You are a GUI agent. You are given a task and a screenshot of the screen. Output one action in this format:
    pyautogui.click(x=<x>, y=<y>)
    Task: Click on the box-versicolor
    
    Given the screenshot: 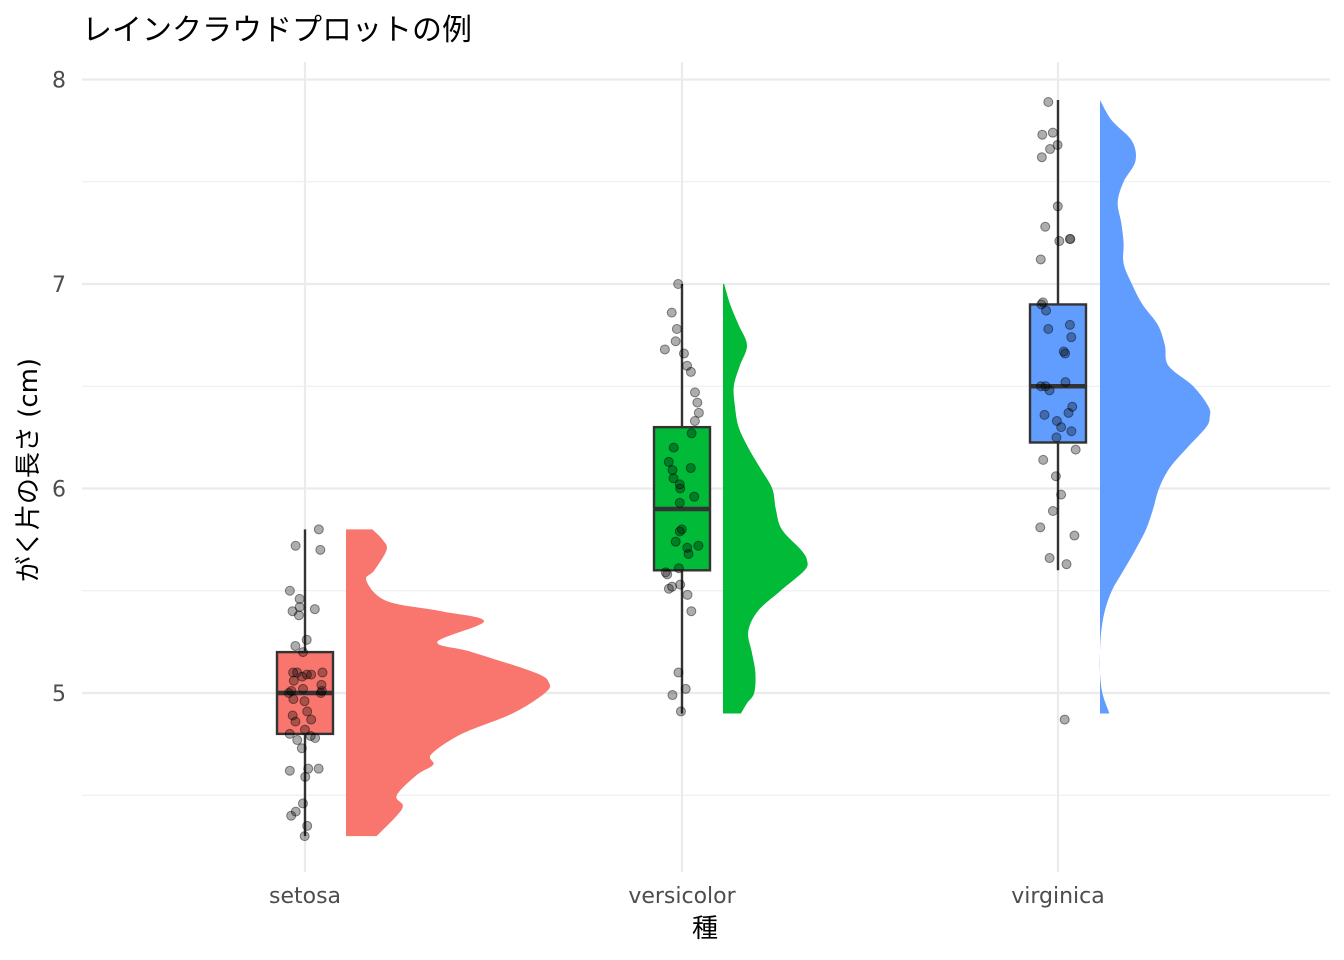 What is the action you would take?
    pyautogui.click(x=682, y=498)
    